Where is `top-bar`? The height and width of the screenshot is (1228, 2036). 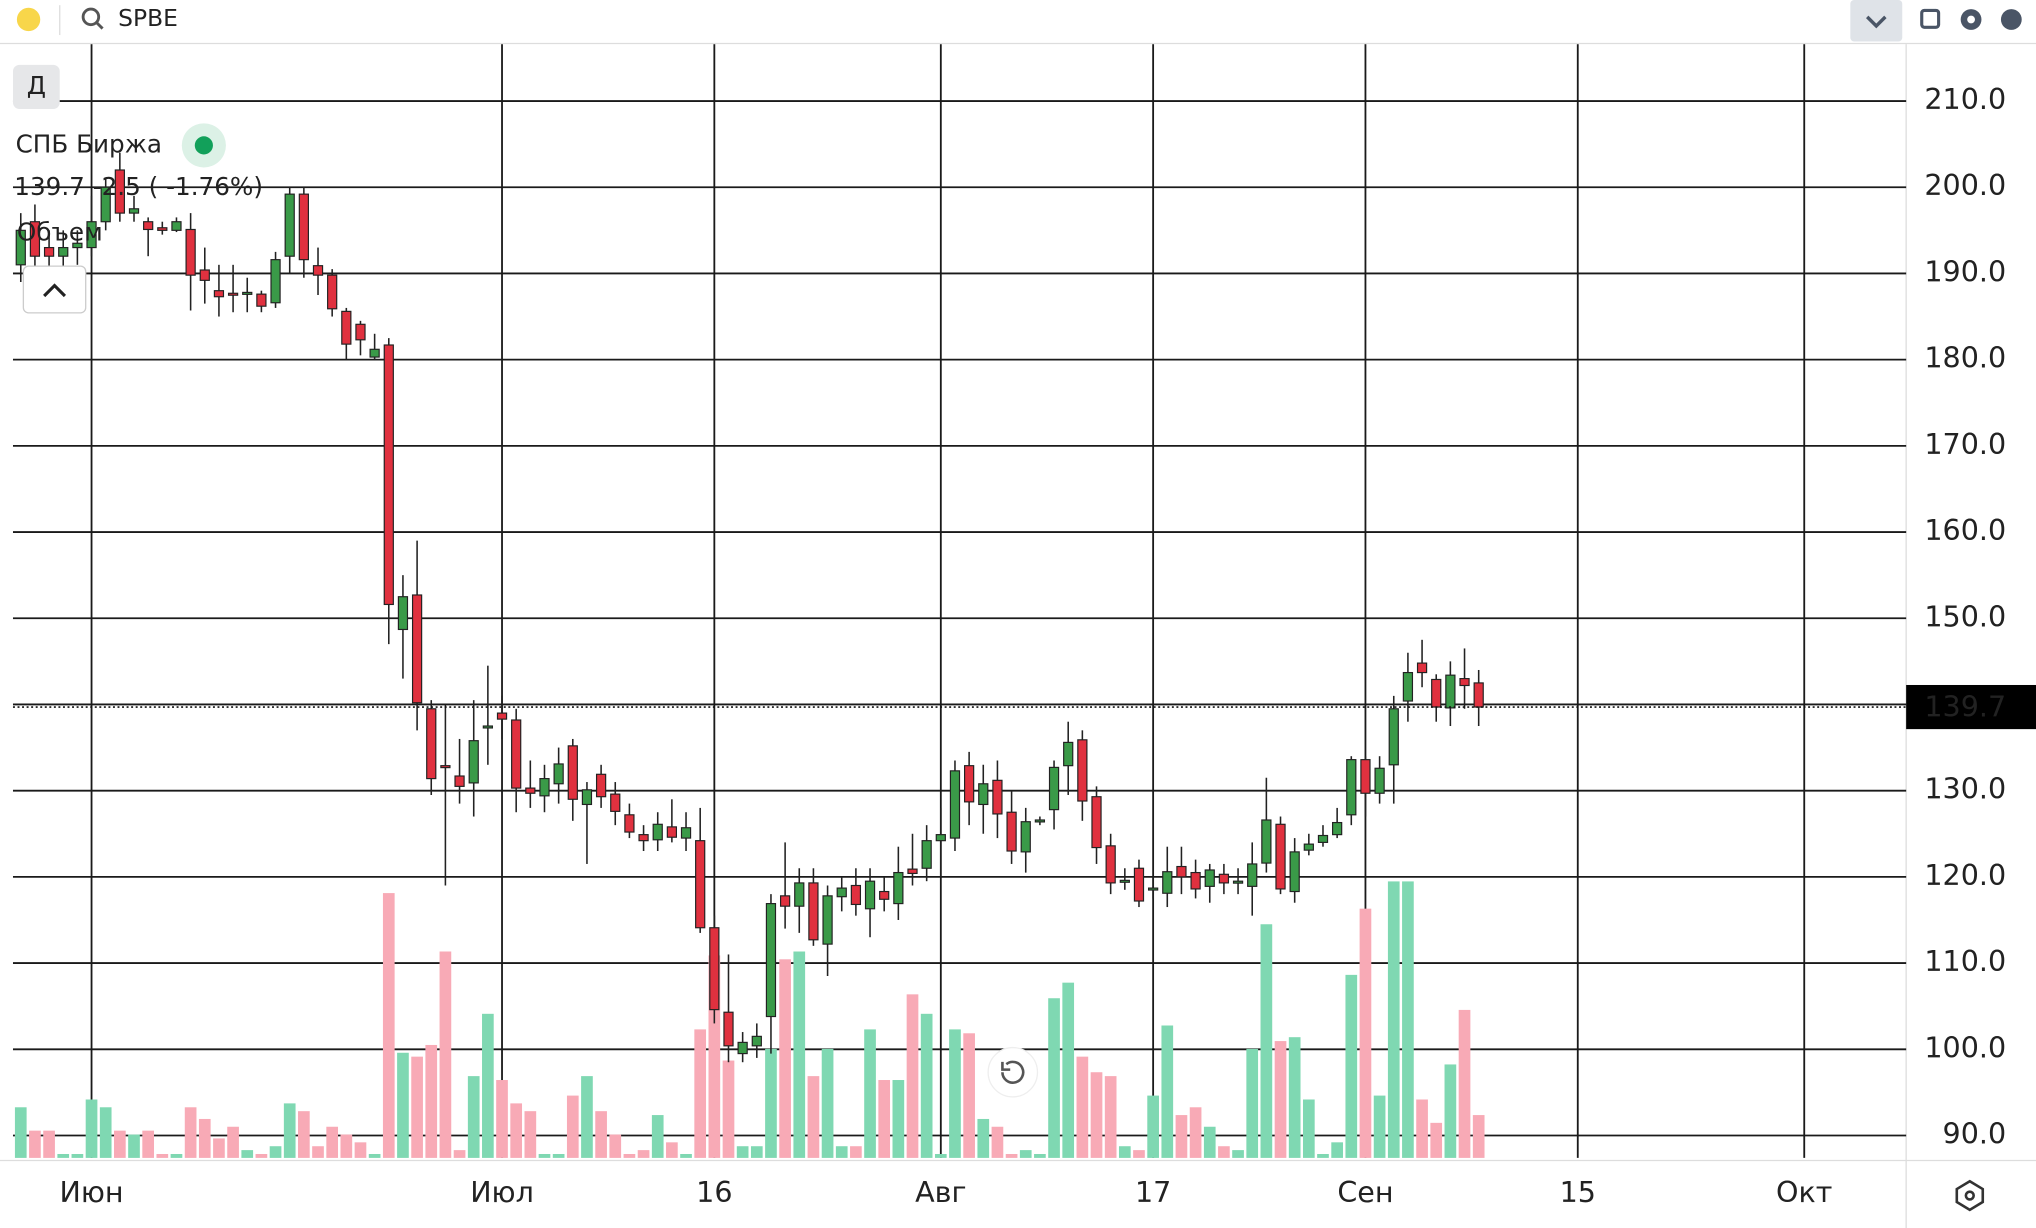
top-bar is located at coordinates (1018, 21).